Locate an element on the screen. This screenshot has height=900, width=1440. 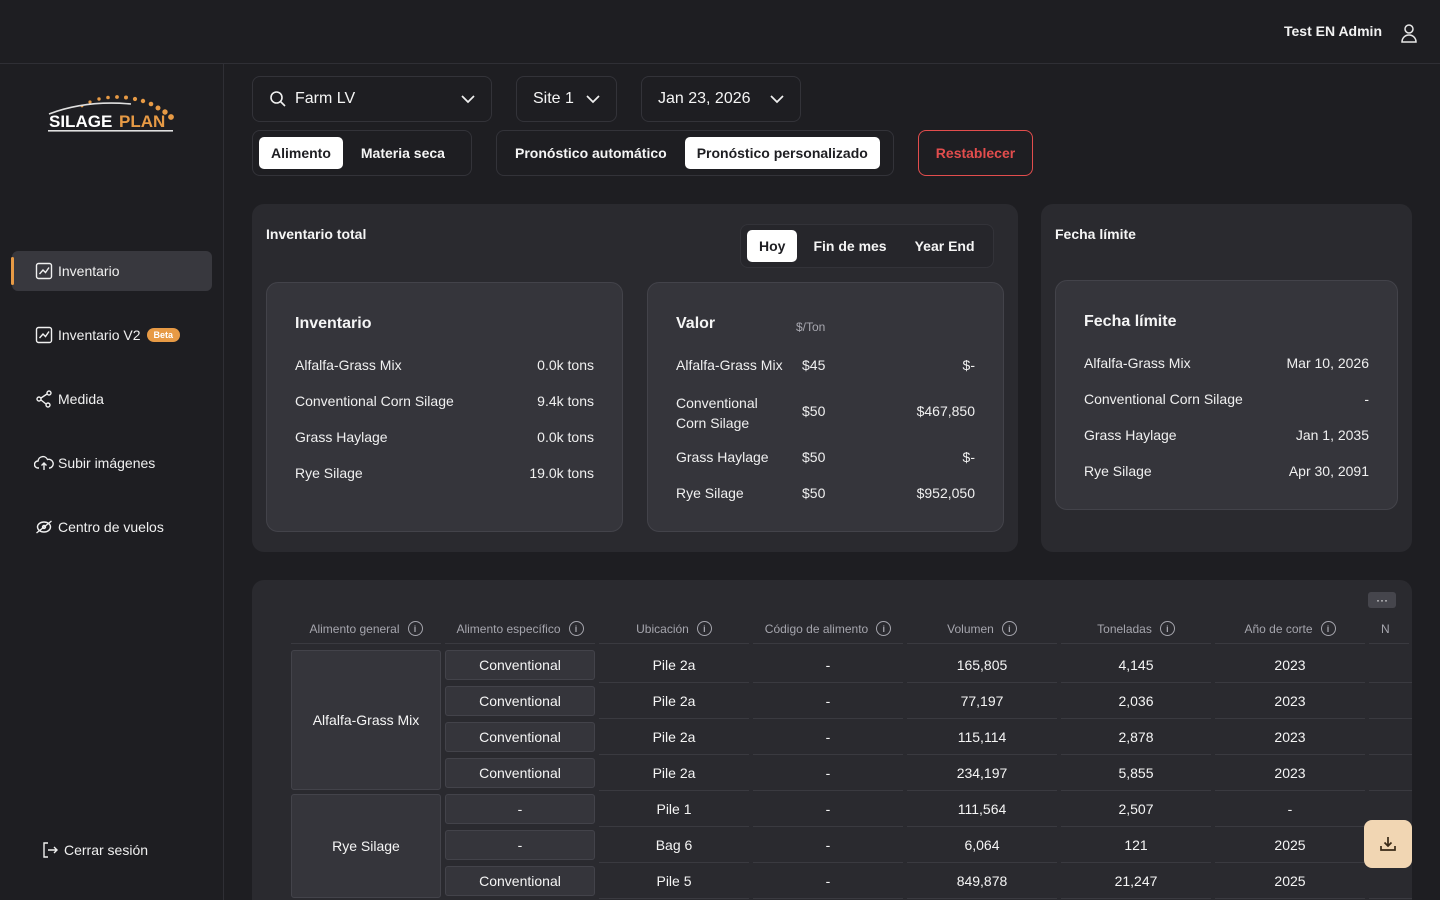
panel-title: Fecha límite is located at coordinates (1095, 234).